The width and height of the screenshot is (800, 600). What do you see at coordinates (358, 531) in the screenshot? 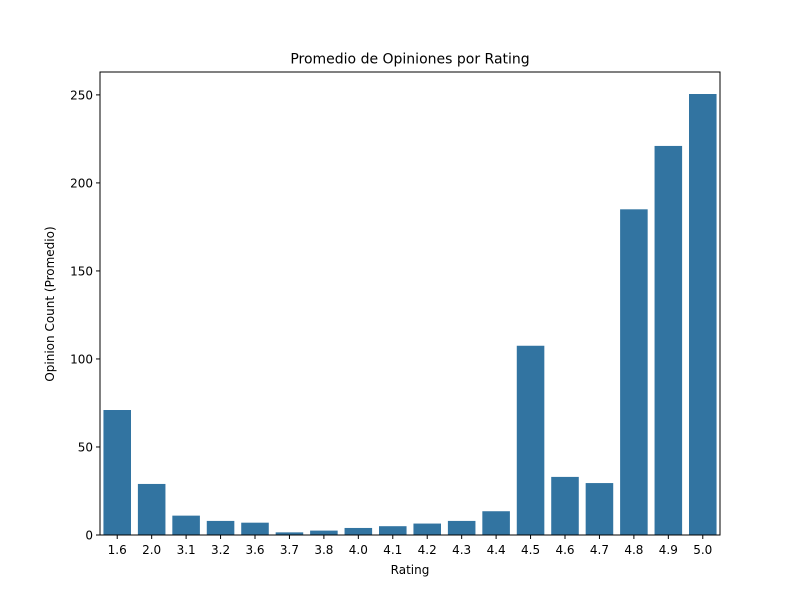
I see `bar-4.0` at bounding box center [358, 531].